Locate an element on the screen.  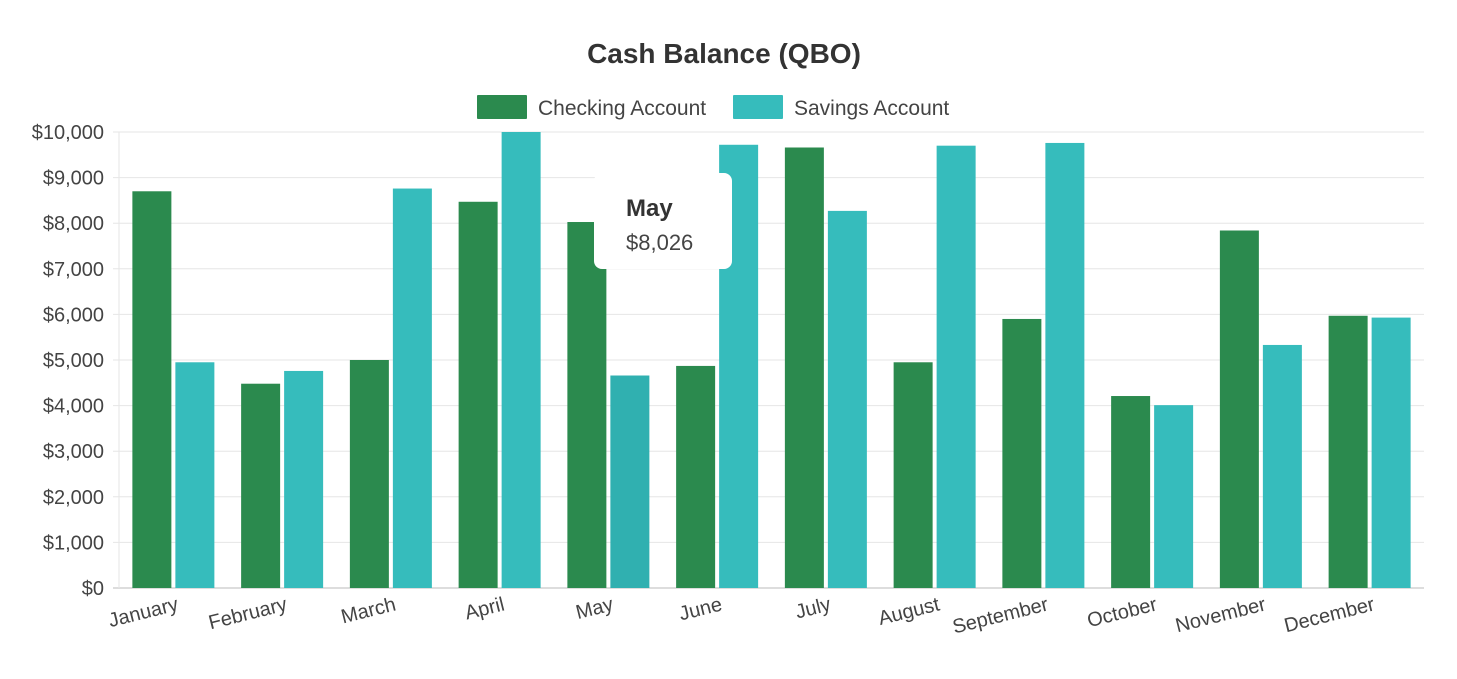
tooltip-title: May is located at coordinates (649, 208).